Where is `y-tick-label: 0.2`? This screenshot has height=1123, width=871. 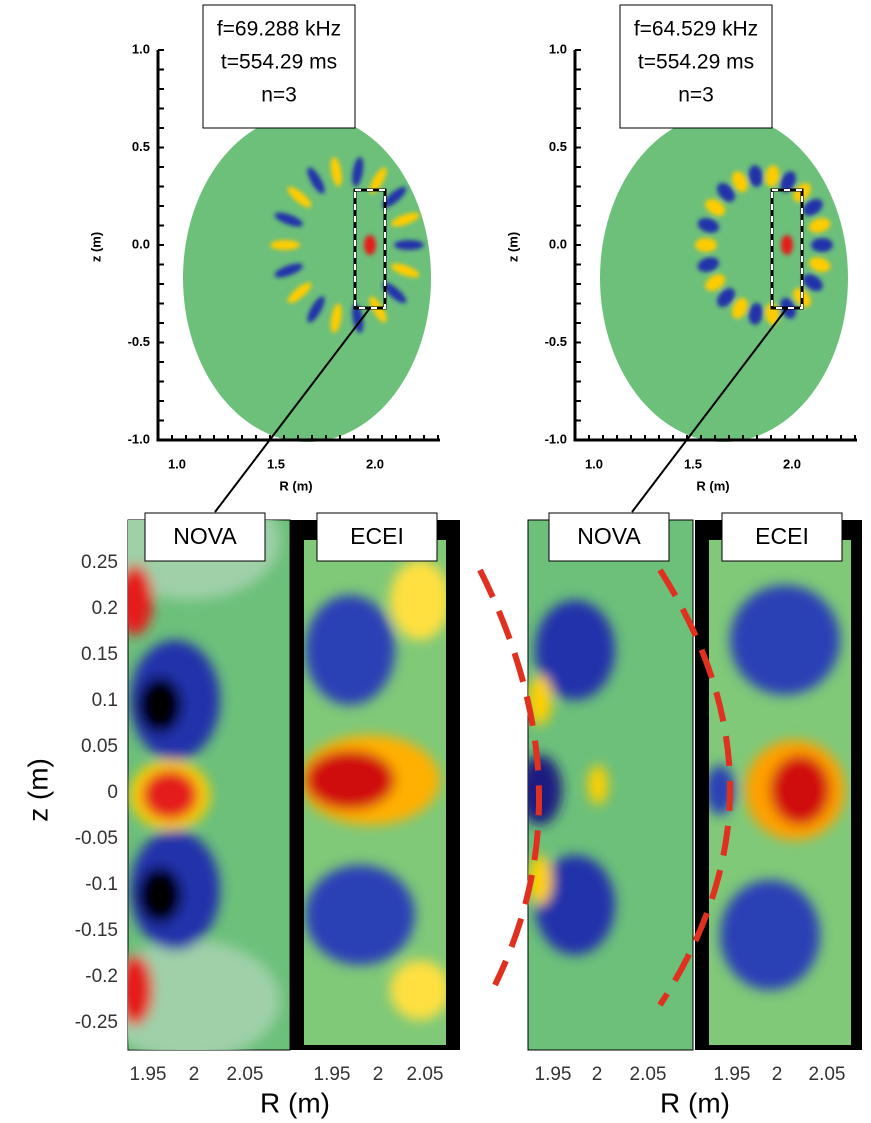 y-tick-label: 0.2 is located at coordinates (105, 608).